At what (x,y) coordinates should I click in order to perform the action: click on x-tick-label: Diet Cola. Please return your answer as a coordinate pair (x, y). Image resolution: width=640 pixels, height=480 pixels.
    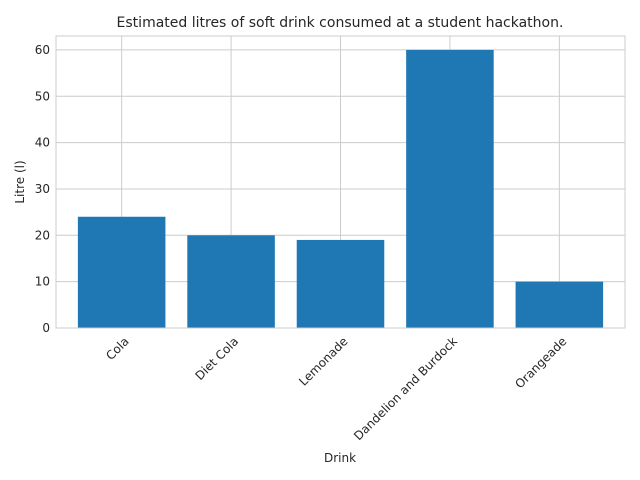
    Looking at the image, I should click on (216, 358).